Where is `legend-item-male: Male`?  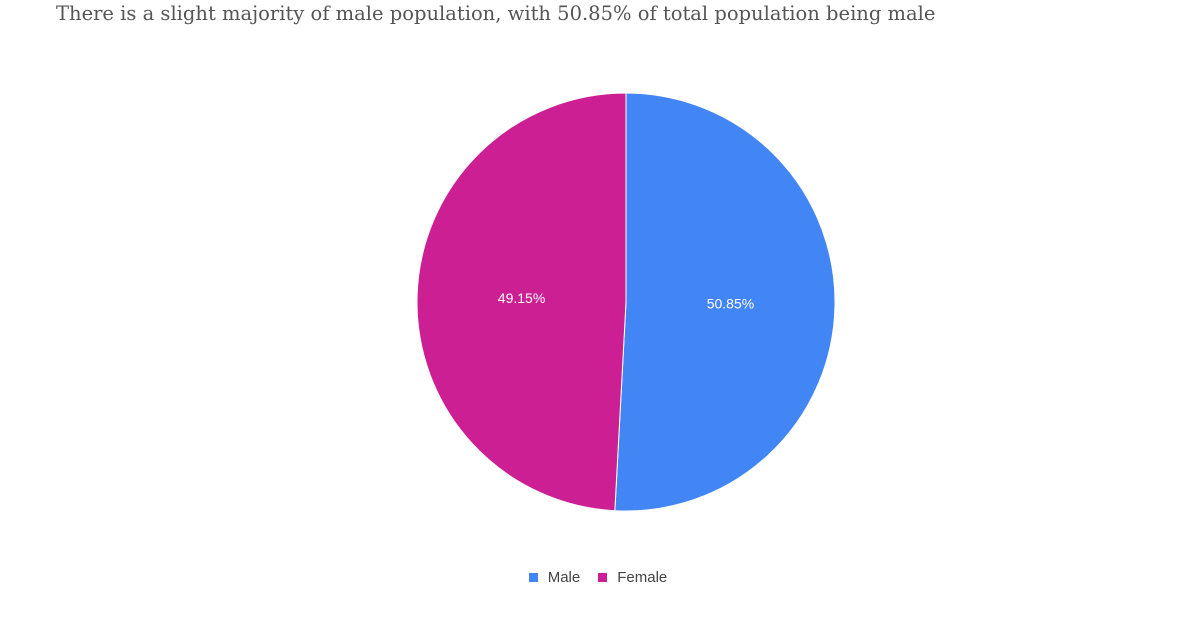 legend-item-male: Male is located at coordinates (554, 577).